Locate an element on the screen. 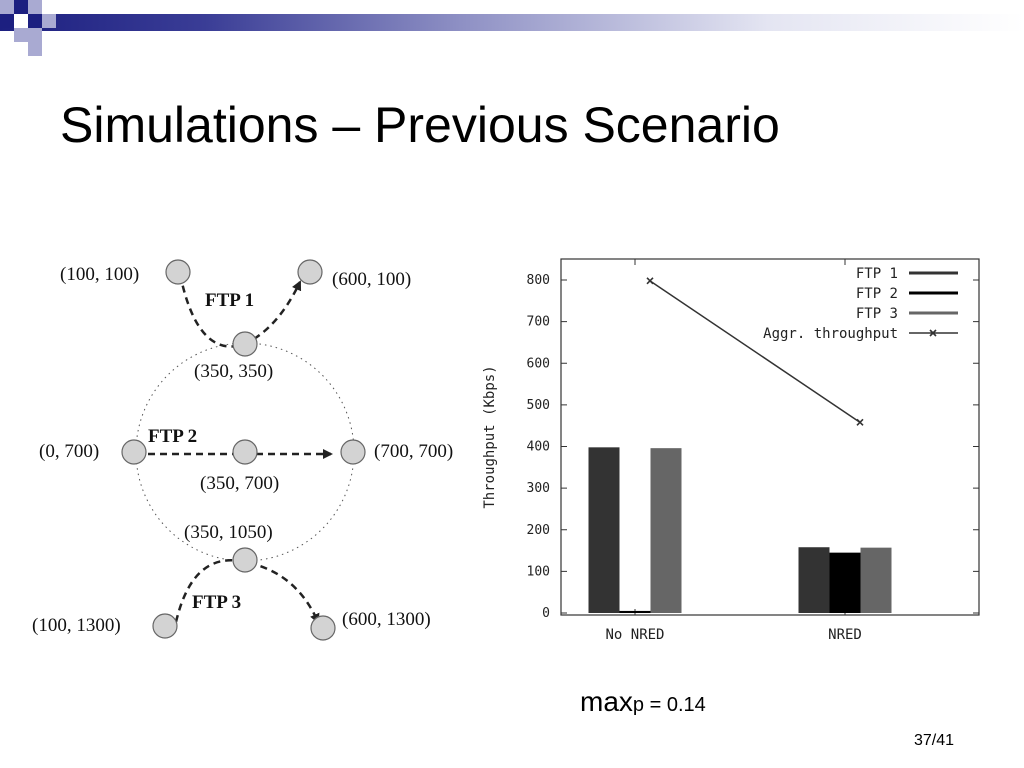 Image resolution: width=1024 pixels, height=768 pixels. header-gradient-bar is located at coordinates (512, 22).